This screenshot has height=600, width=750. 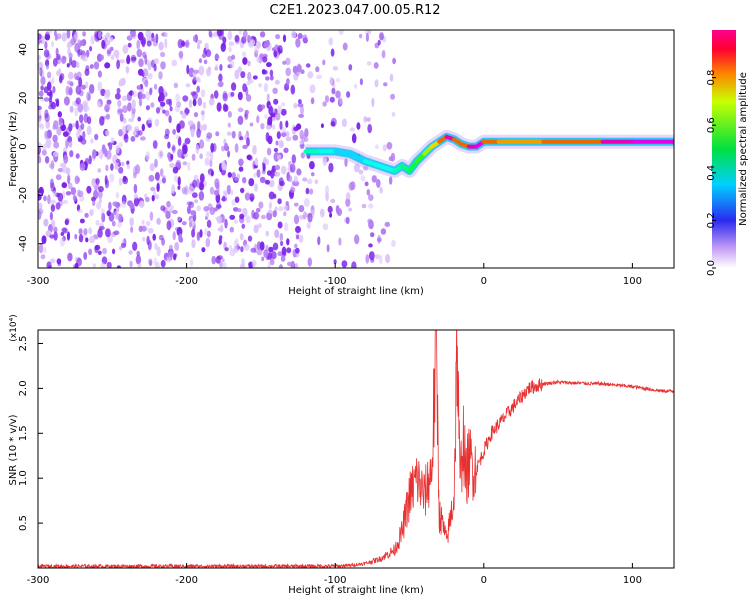 What do you see at coordinates (357, 157) in the screenshot?
I see `ridge-segment` at bounding box center [357, 157].